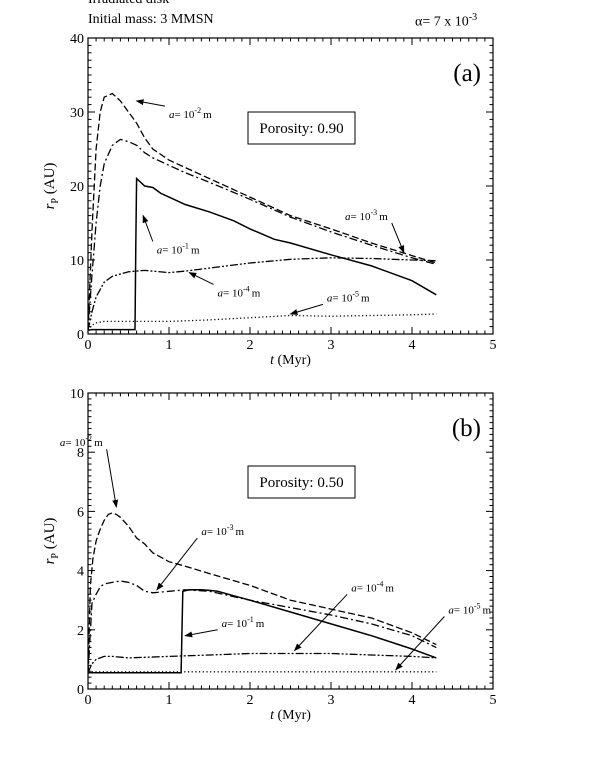 The height and width of the screenshot is (776, 599). I want to click on annotation-exponent: -5, so click(477, 605).